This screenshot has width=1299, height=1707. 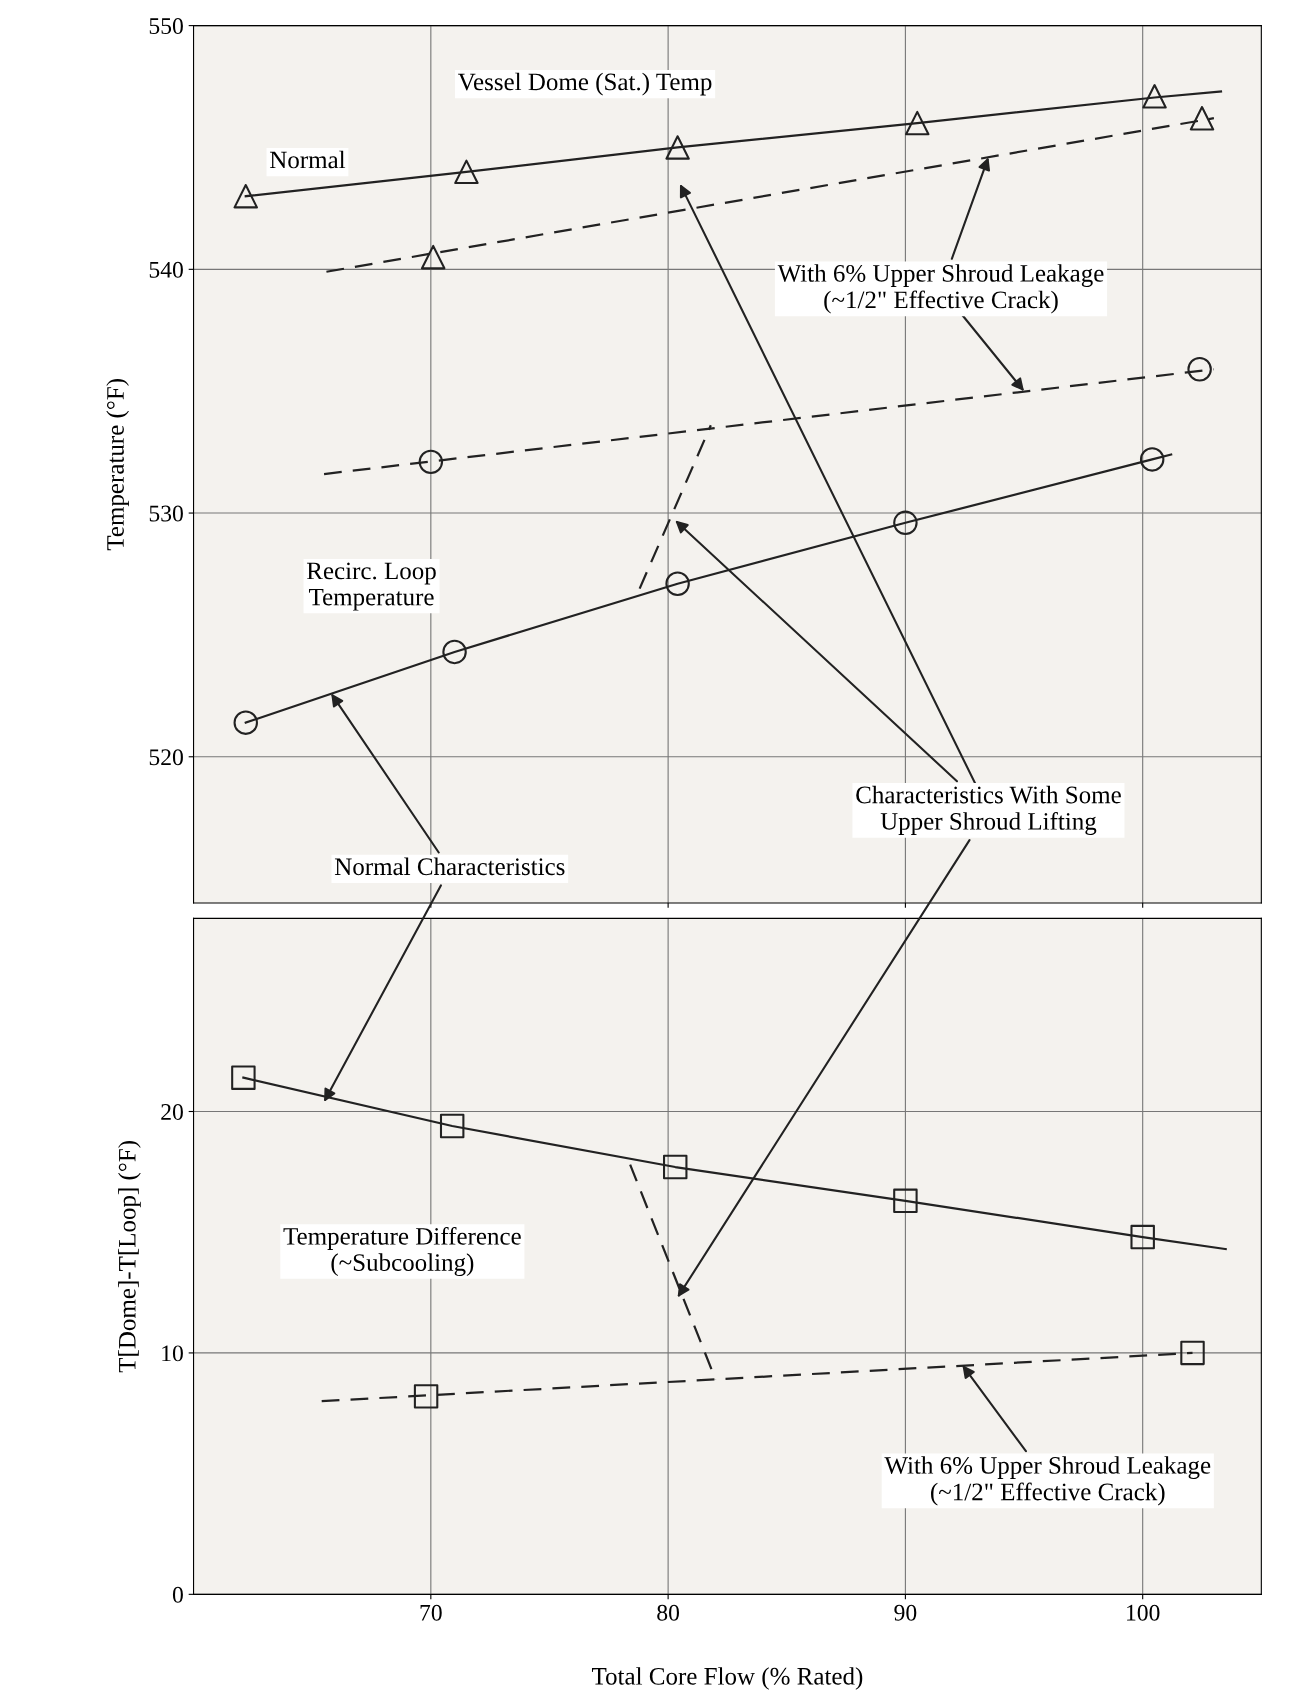 What do you see at coordinates (166, 757) in the screenshot?
I see `y-tick-label: 520` at bounding box center [166, 757].